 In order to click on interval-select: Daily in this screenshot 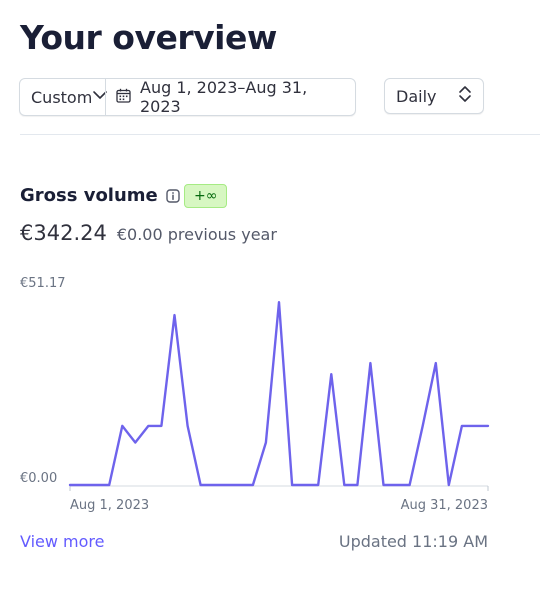, I will do `click(434, 96)`.